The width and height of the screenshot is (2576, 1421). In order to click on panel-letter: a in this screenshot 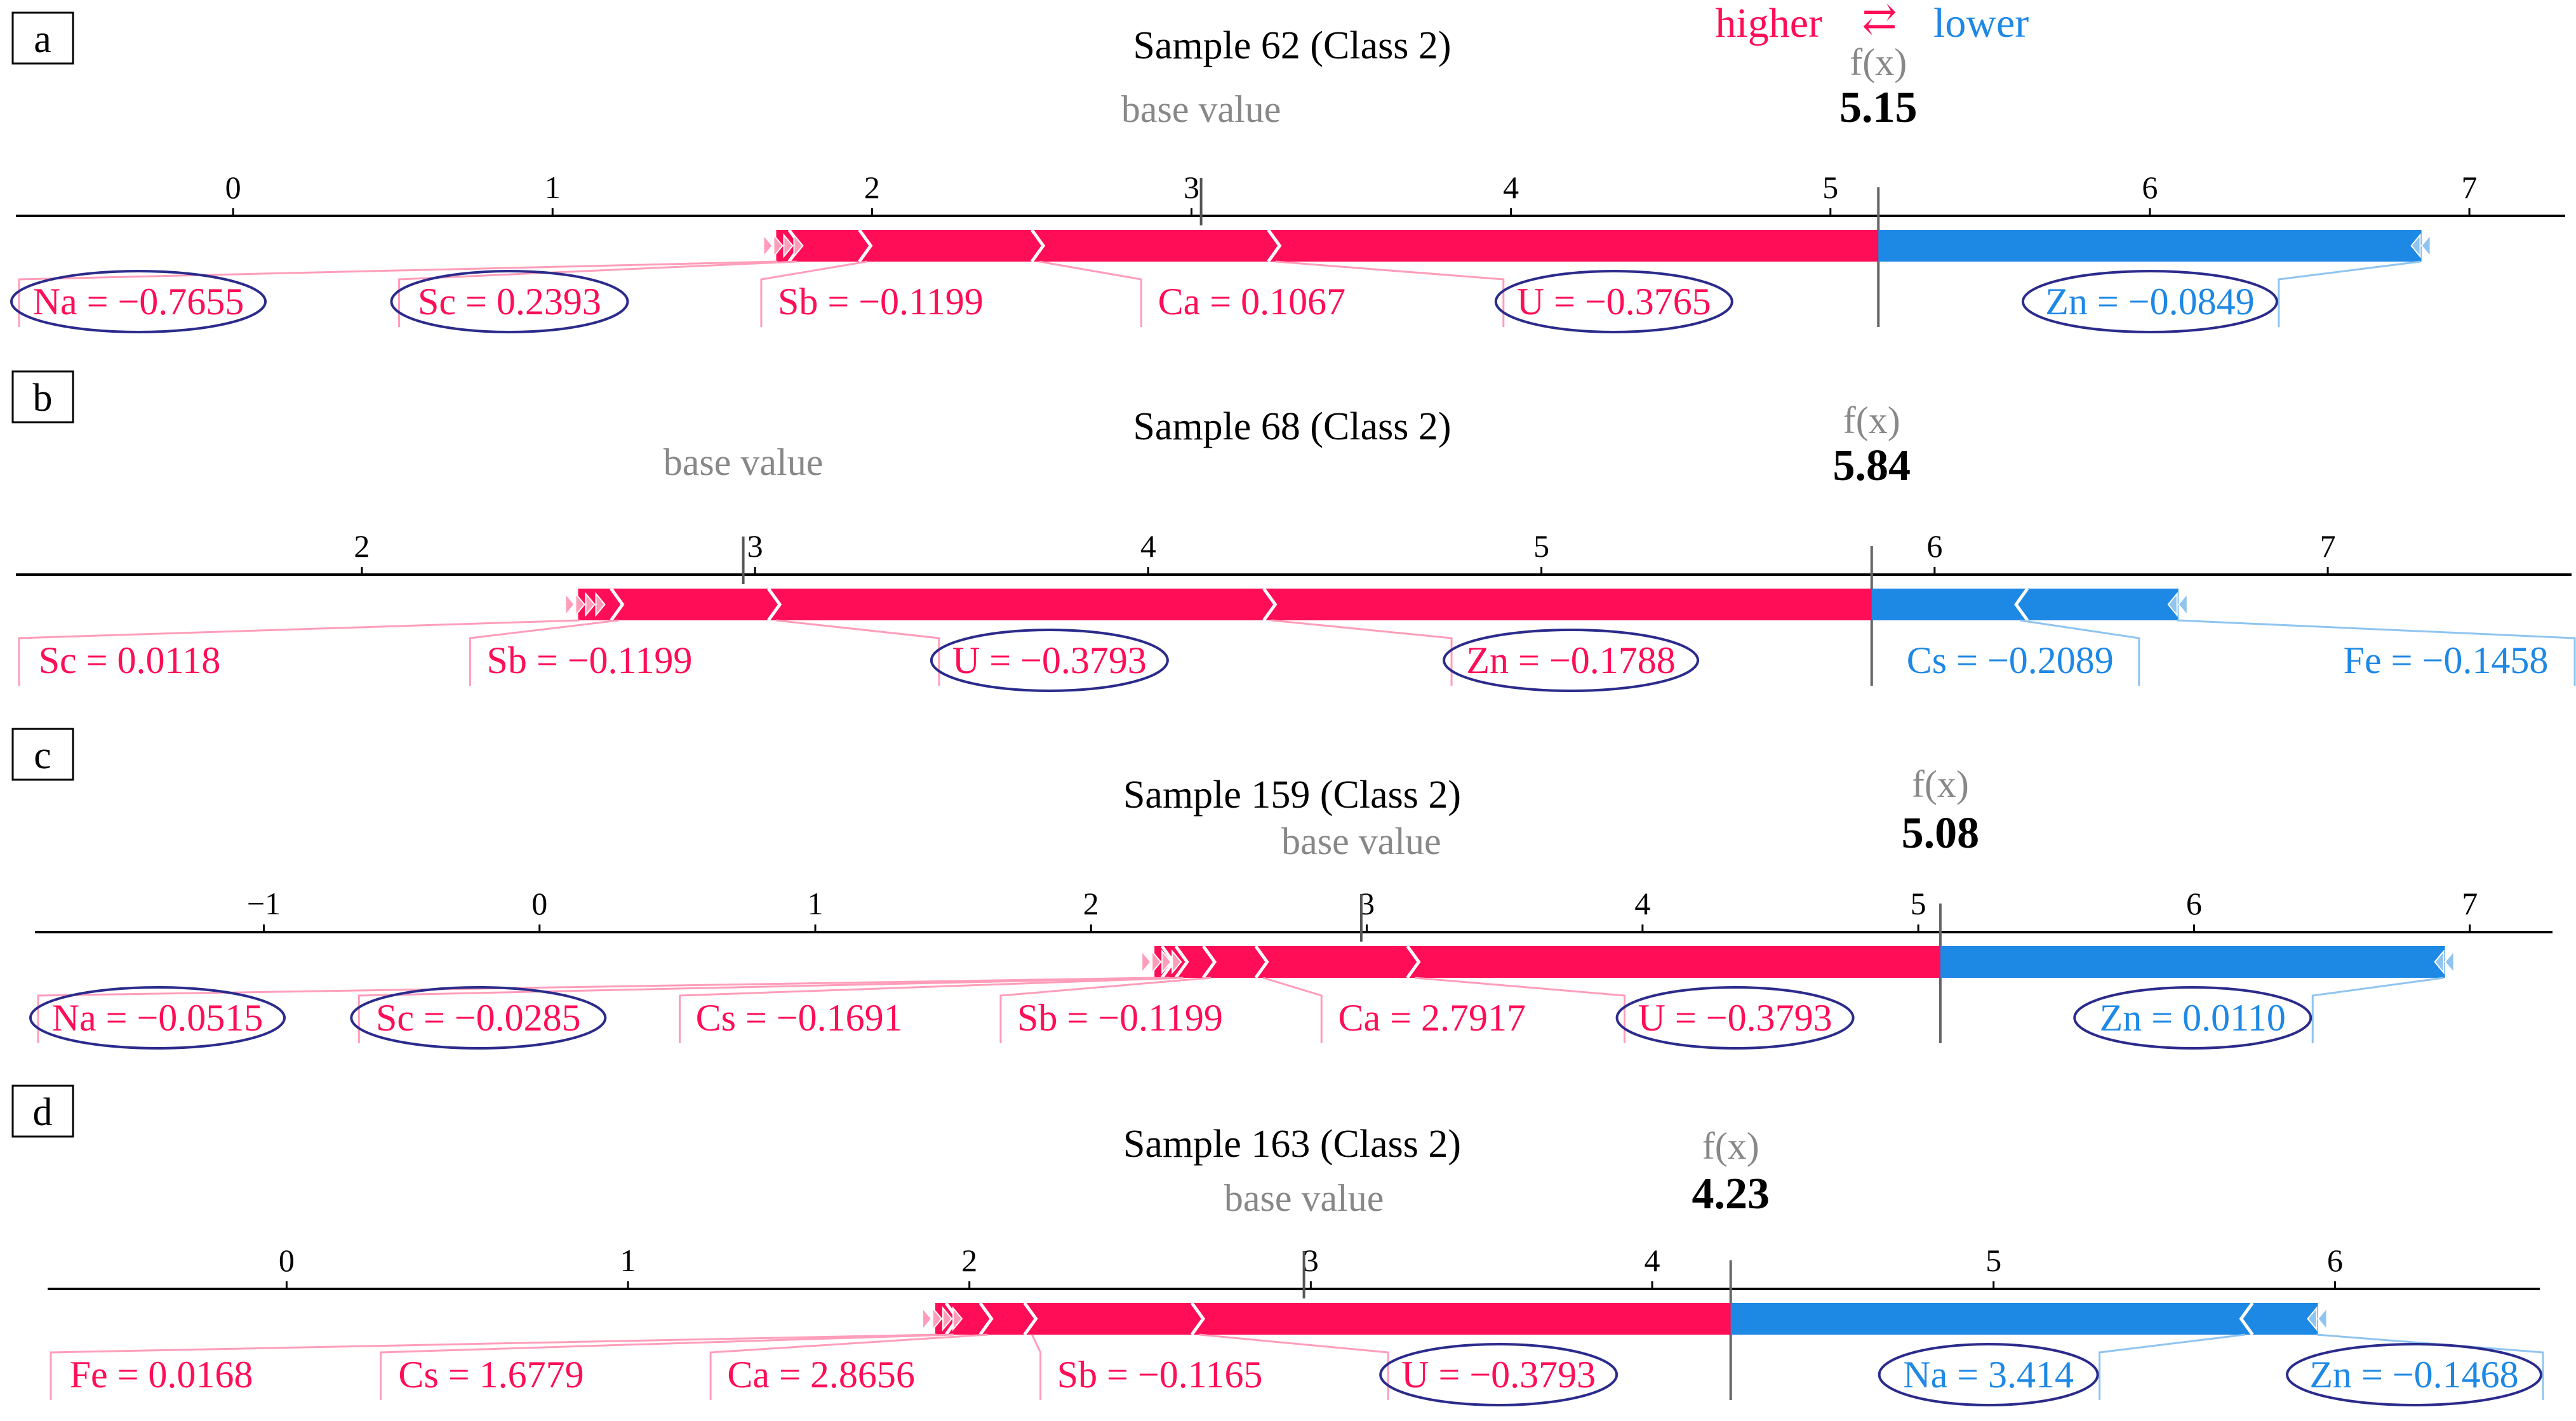, I will do `click(42, 39)`.